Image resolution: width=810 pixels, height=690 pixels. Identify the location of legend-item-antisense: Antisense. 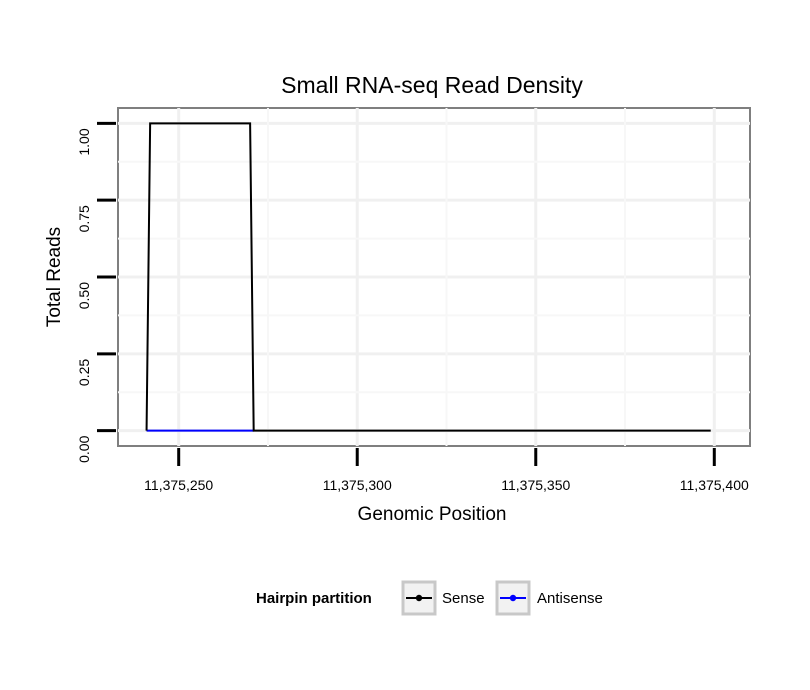
(549, 598).